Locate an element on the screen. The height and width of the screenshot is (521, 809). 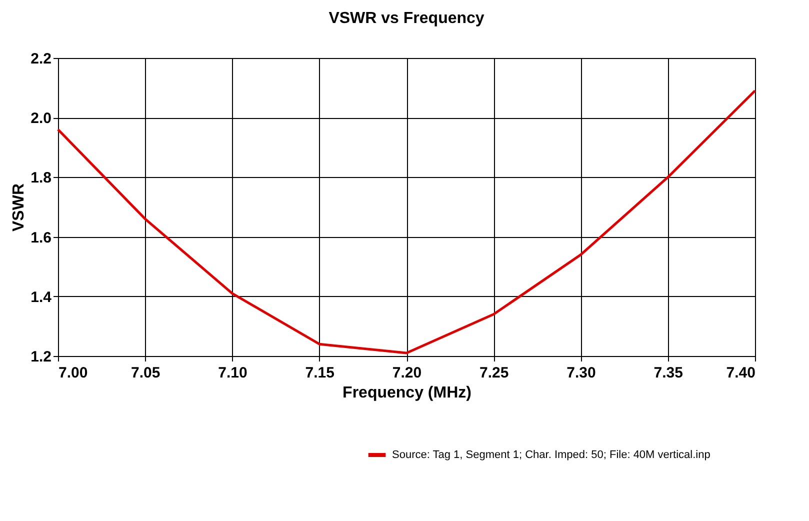
x-tick-label: 7.15 is located at coordinates (319, 373).